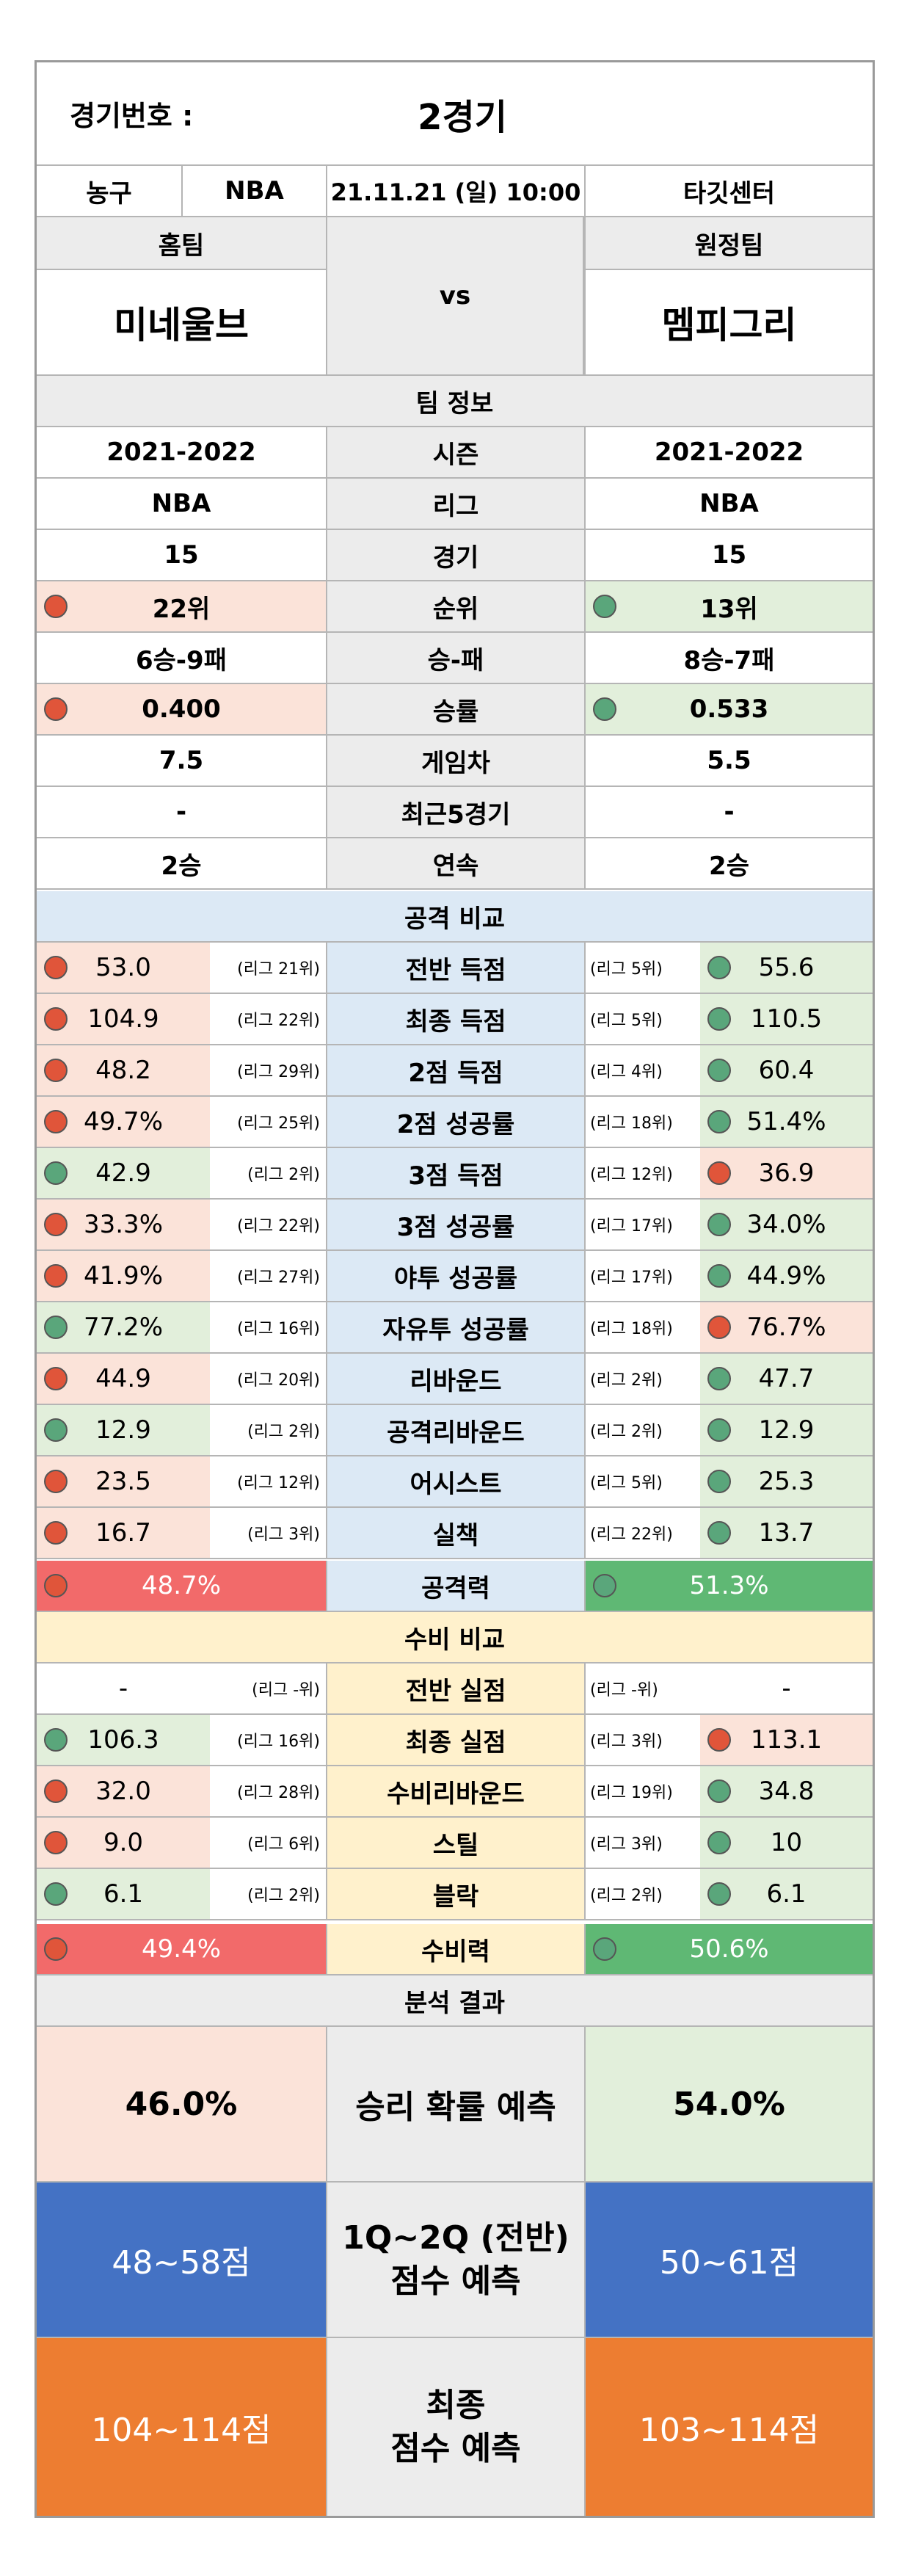 Image resolution: width=910 pixels, height=2576 pixels. Describe the element at coordinates (181, 761) in the screenshot. I see `home-info-value: 7.5` at that location.